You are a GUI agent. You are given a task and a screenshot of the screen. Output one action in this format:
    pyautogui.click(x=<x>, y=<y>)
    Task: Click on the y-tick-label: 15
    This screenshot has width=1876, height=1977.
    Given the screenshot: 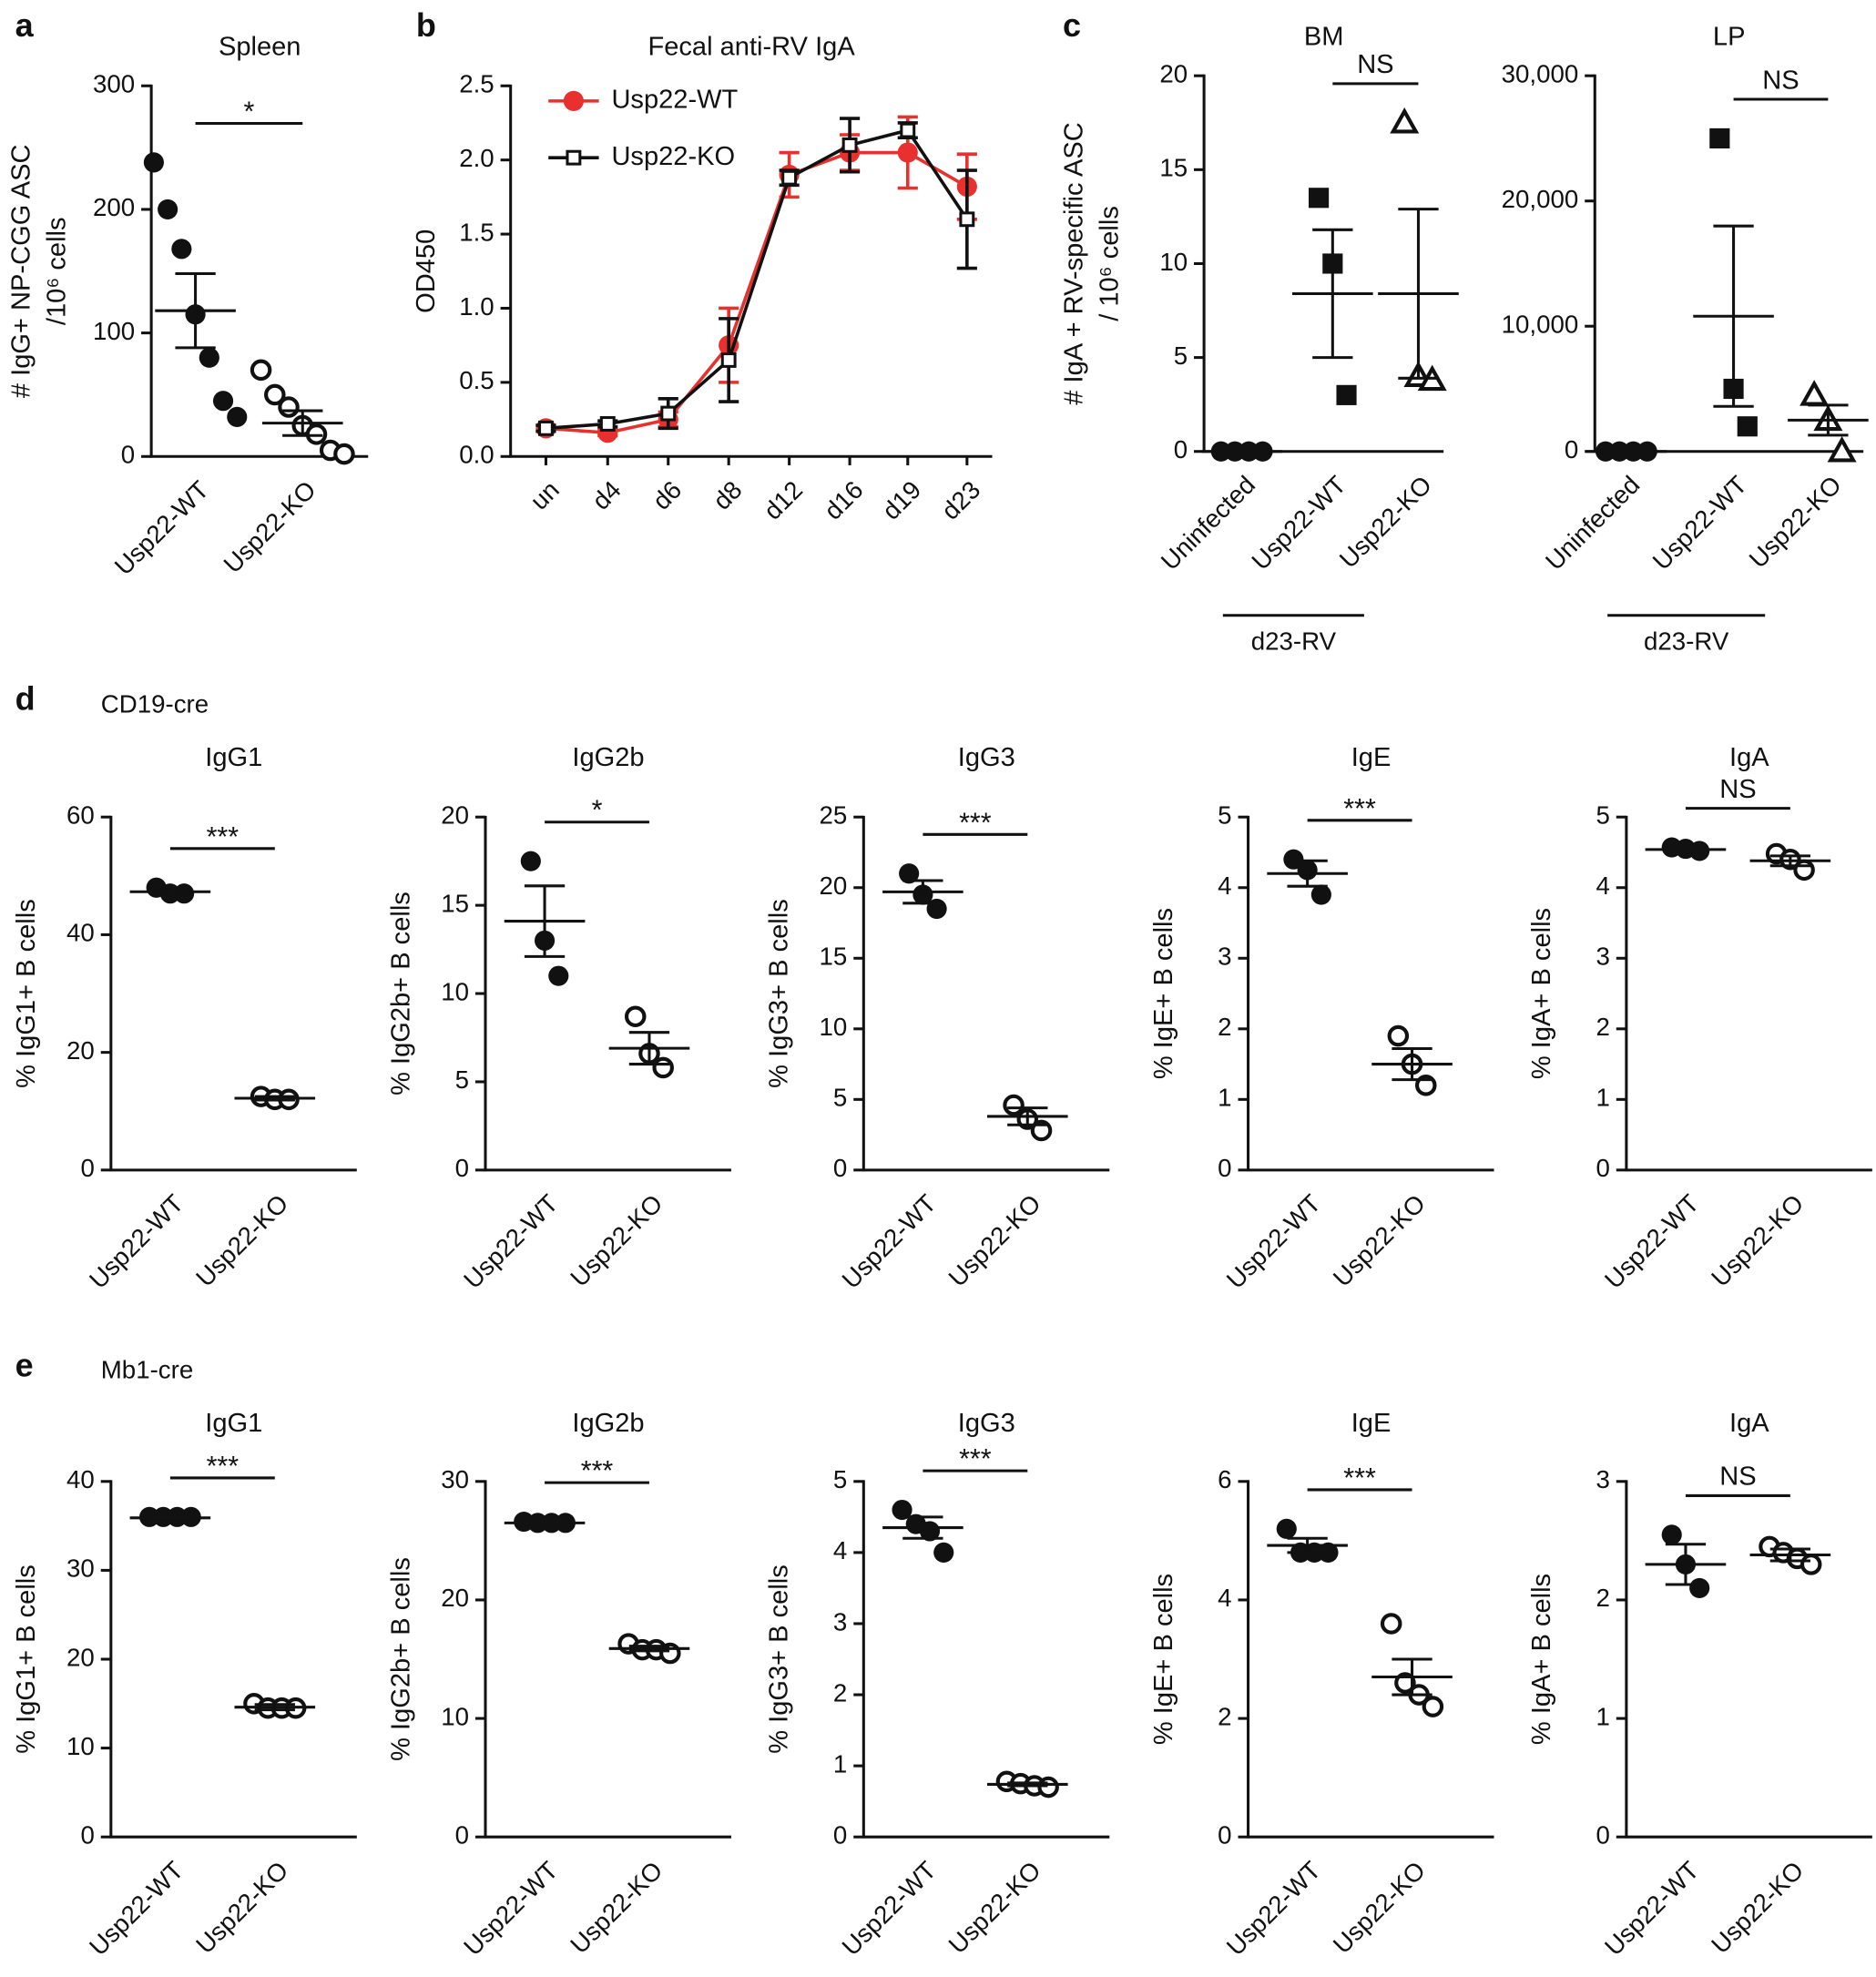 What is the action you would take?
    pyautogui.click(x=1173, y=168)
    